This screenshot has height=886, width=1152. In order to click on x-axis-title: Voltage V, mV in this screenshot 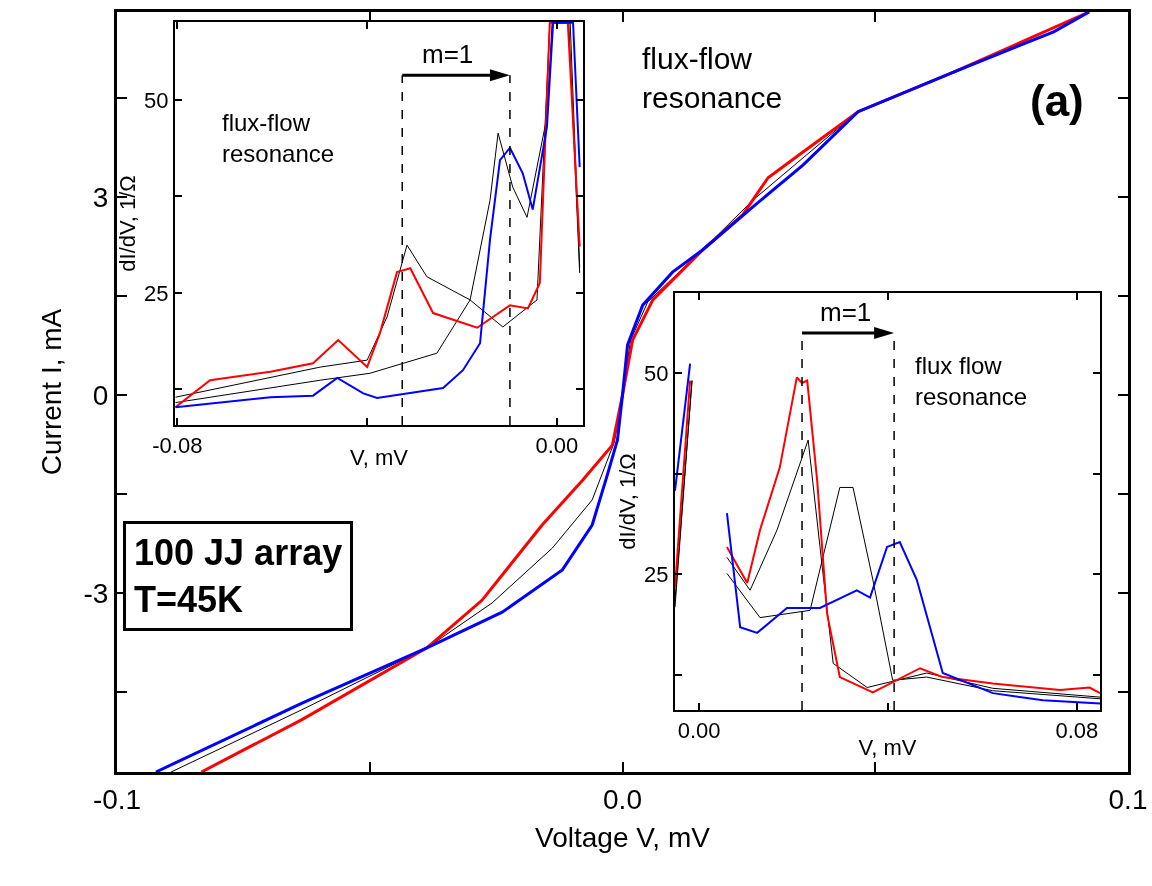, I will do `click(623, 837)`.